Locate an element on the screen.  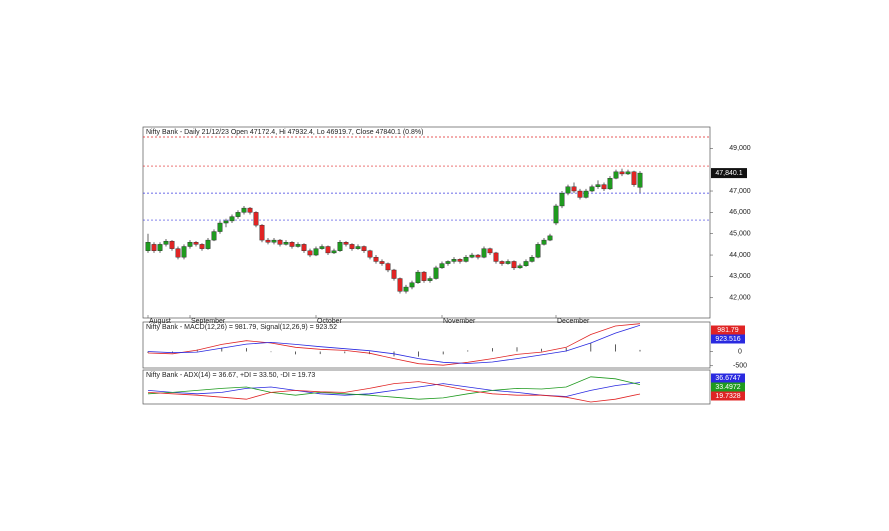
x-tick-label: October is located at coordinates (330, 321).